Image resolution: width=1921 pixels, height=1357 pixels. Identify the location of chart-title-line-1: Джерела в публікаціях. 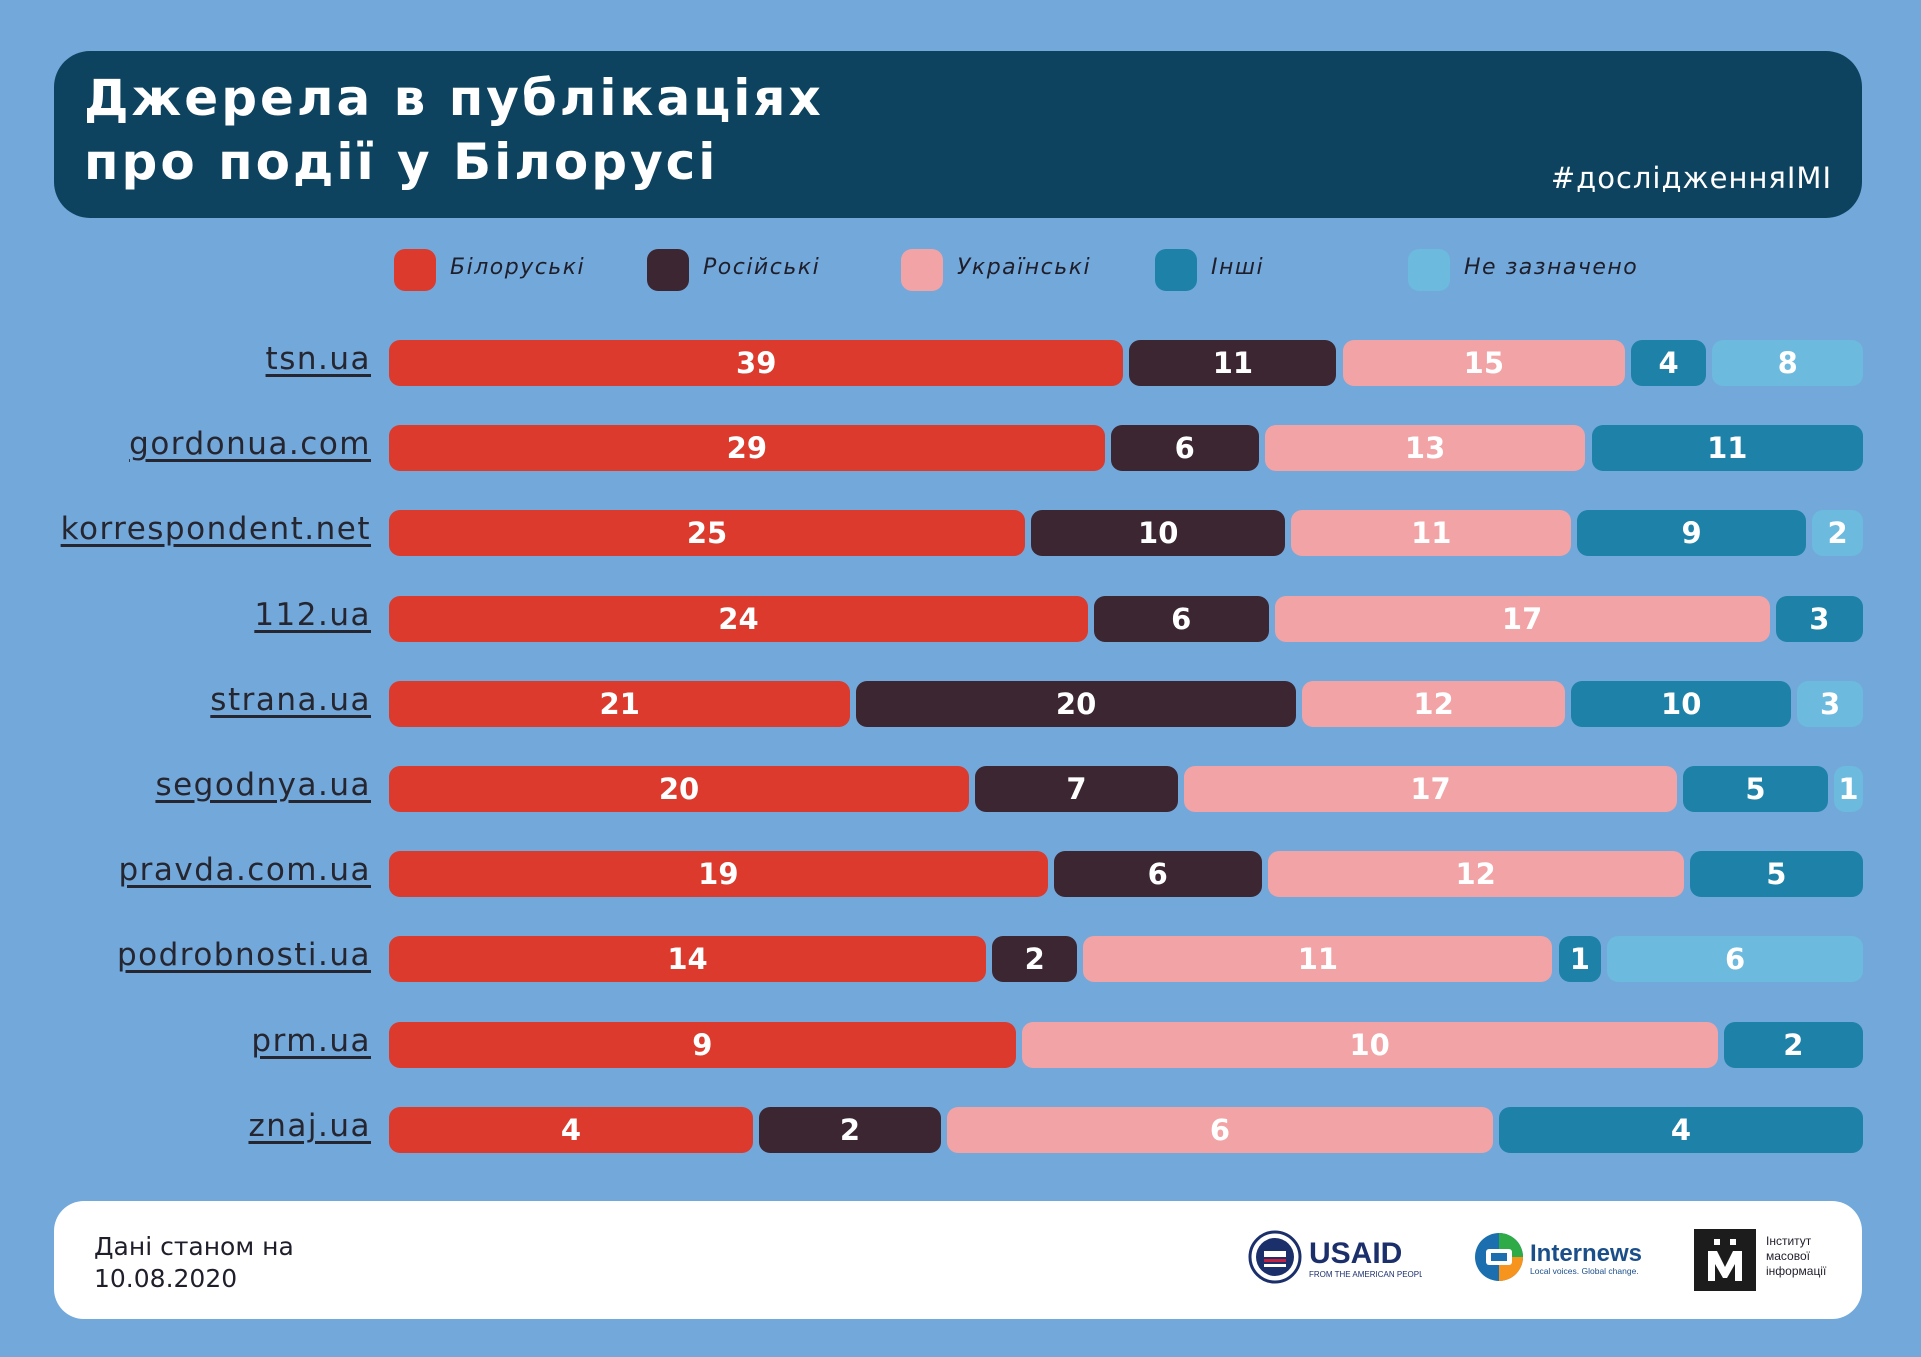
(454, 98).